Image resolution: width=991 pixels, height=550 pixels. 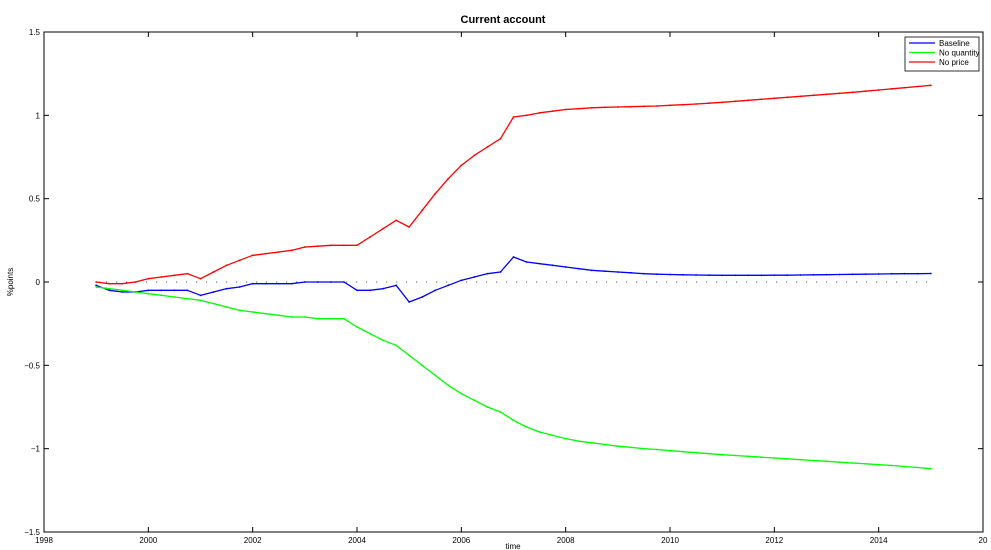 I want to click on y-tick-label: 0, so click(x=38, y=282).